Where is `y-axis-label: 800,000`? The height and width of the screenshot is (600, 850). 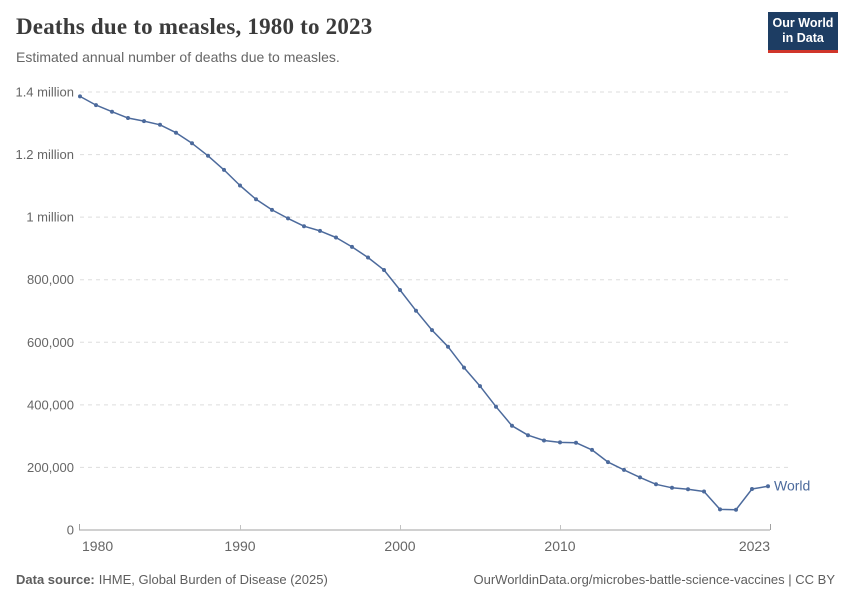
y-axis-label: 800,000 is located at coordinates (50, 279).